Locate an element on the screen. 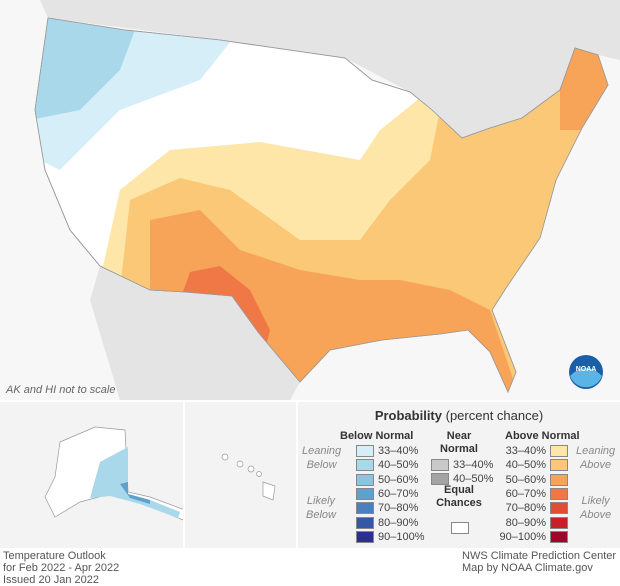 The width and height of the screenshot is (620, 586). below-range-label: 70–80% is located at coordinates (398, 508).